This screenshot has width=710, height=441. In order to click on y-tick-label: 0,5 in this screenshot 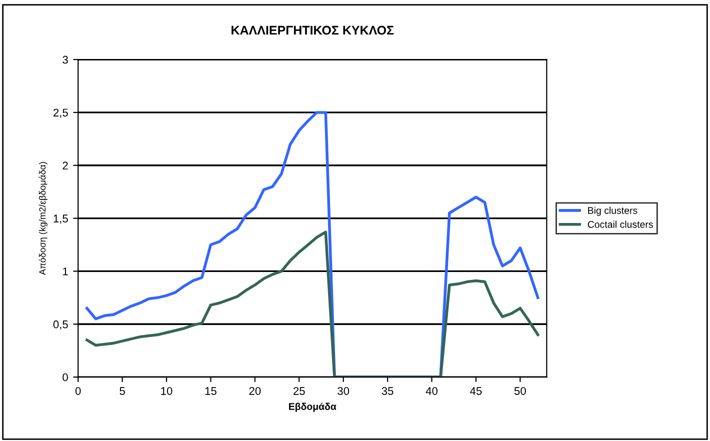, I will do `click(60, 325)`.